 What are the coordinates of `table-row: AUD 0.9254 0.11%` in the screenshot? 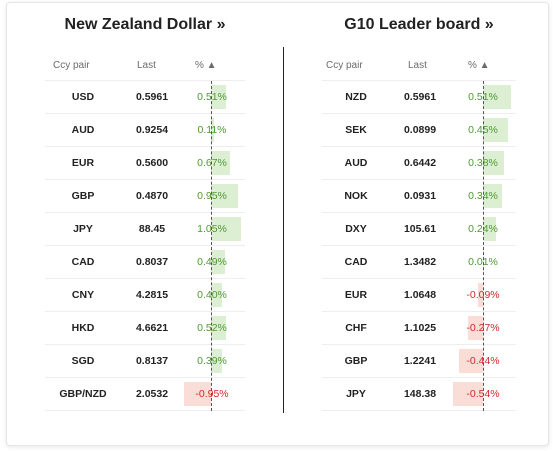 It's located at (145, 130).